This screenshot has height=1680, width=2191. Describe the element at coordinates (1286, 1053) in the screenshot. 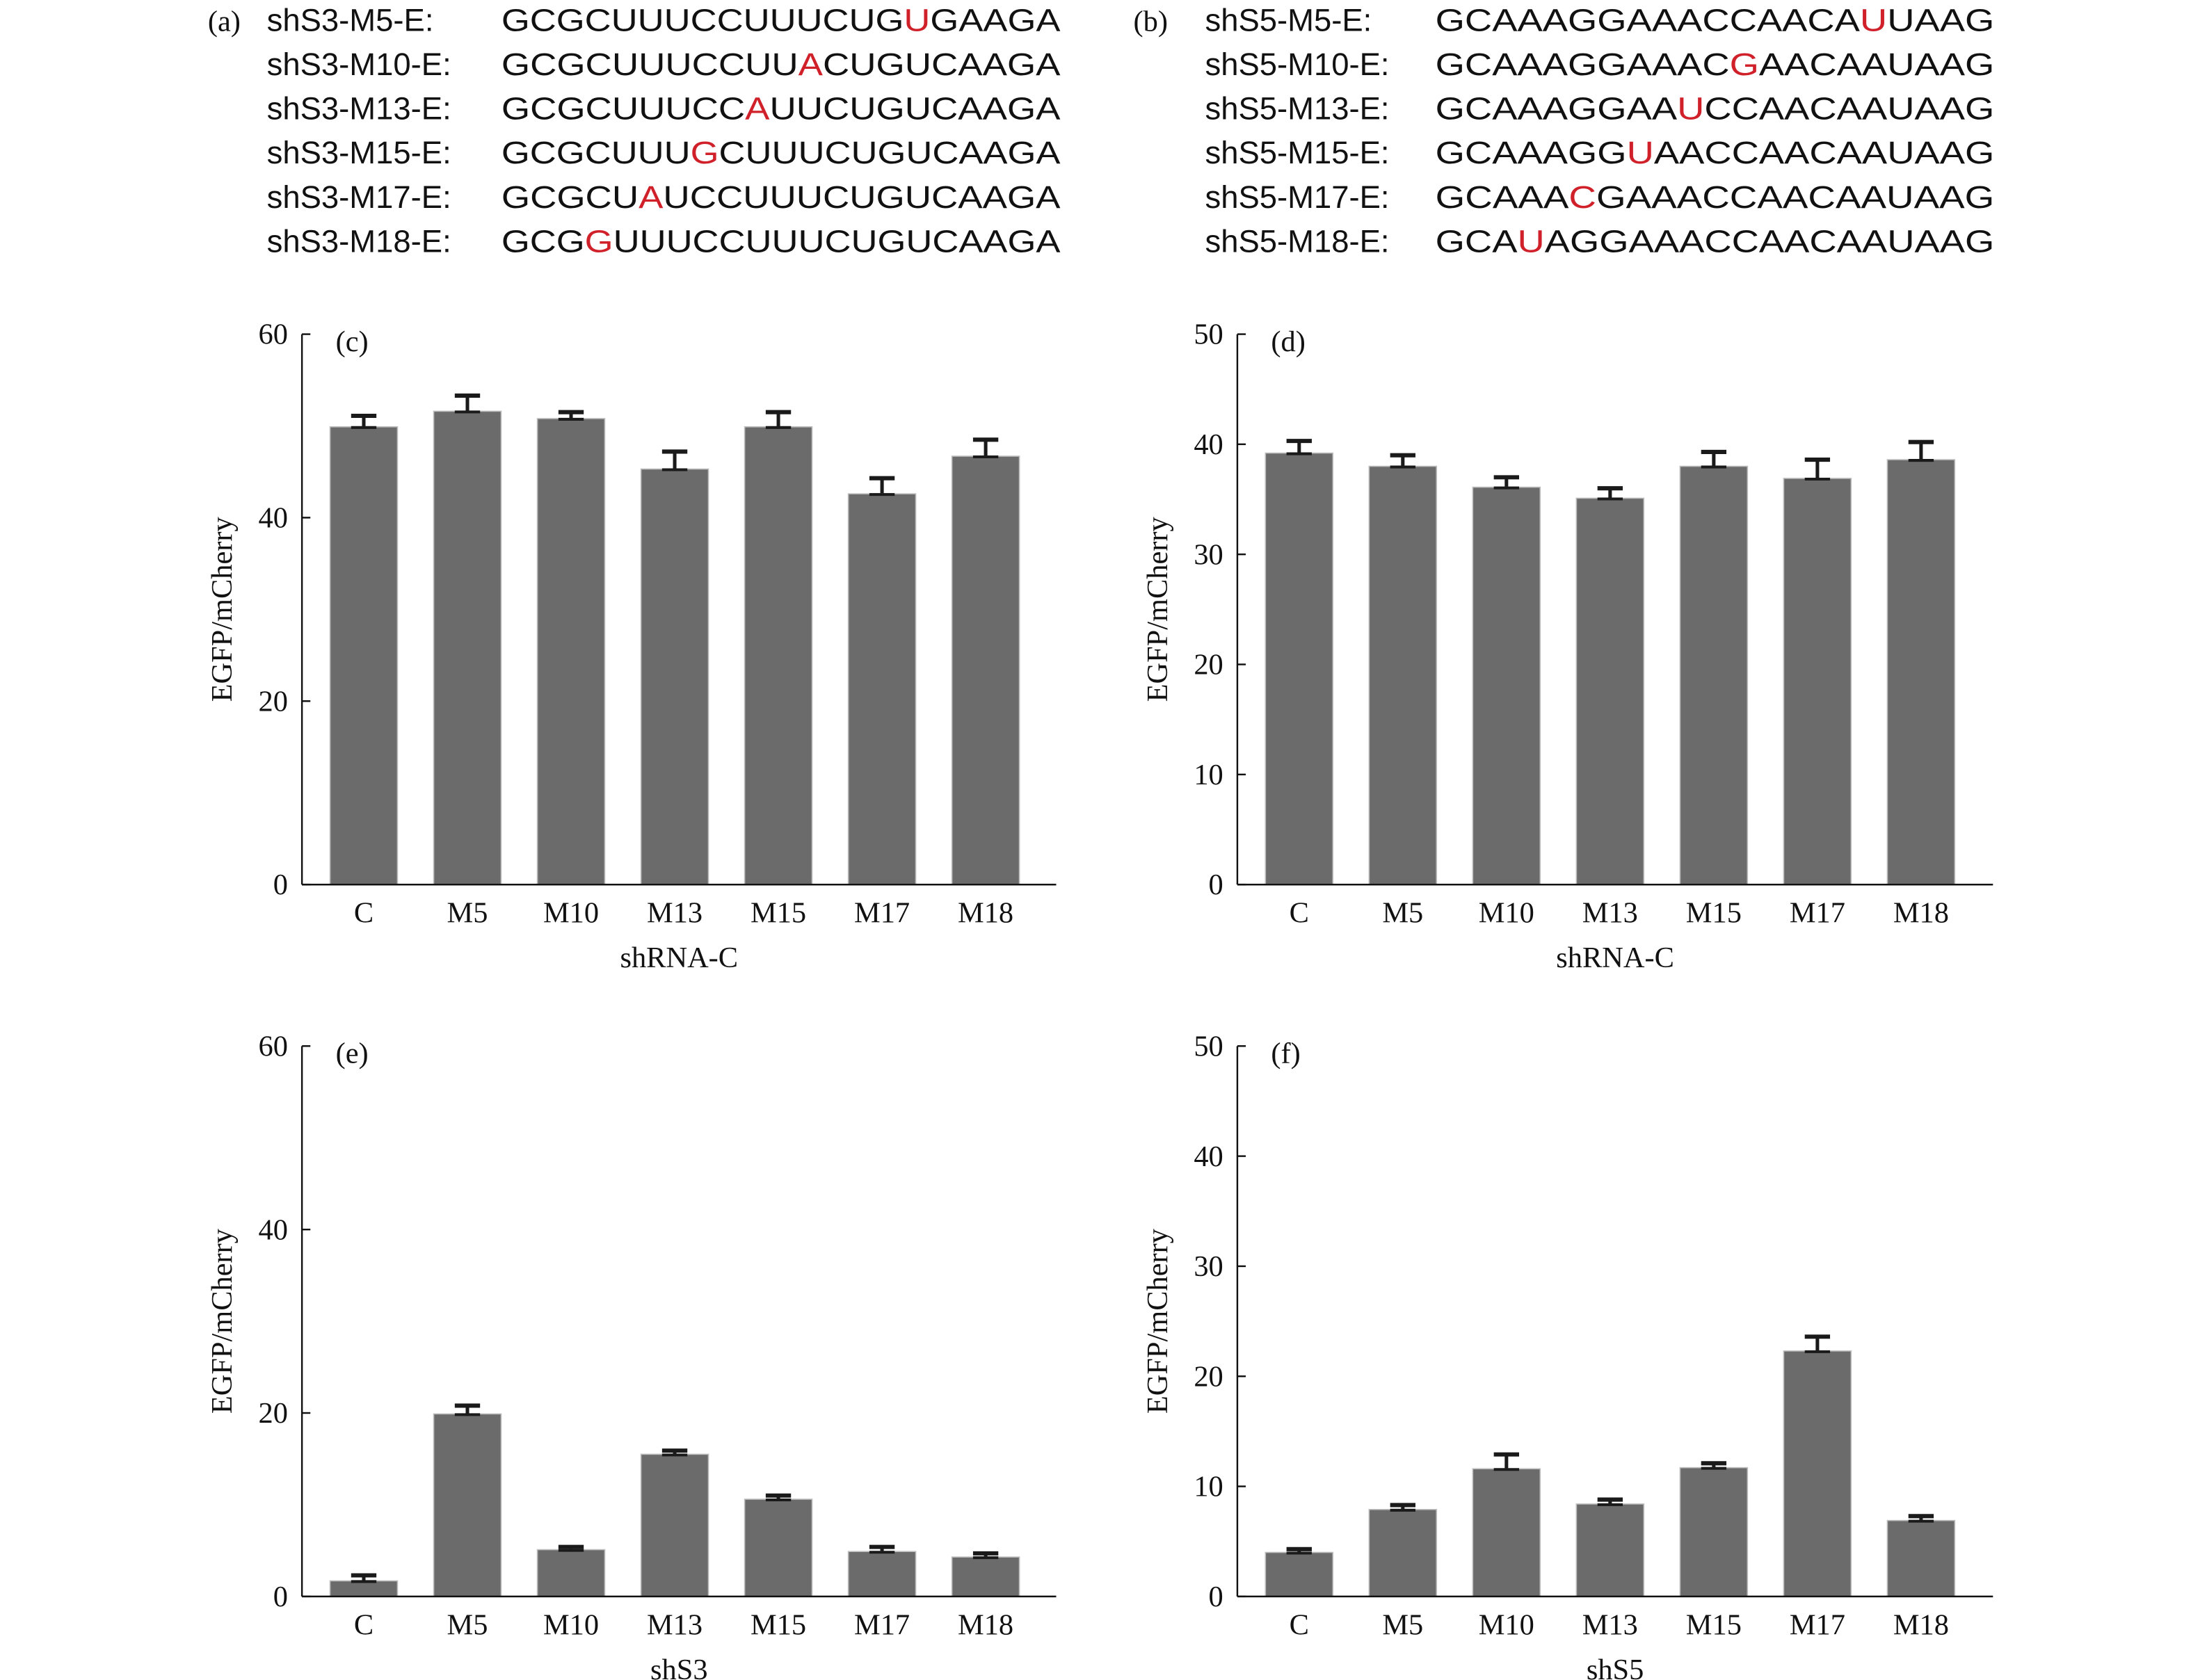

I see `panel-label: (f)` at that location.